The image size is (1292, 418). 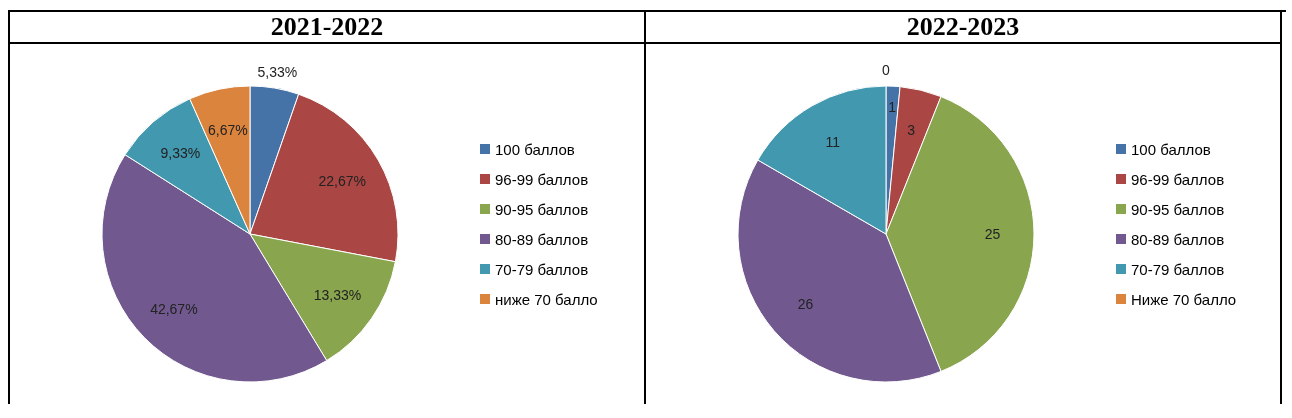 What do you see at coordinates (337, 294) in the screenshot?
I see `data-label: 13,33%` at bounding box center [337, 294].